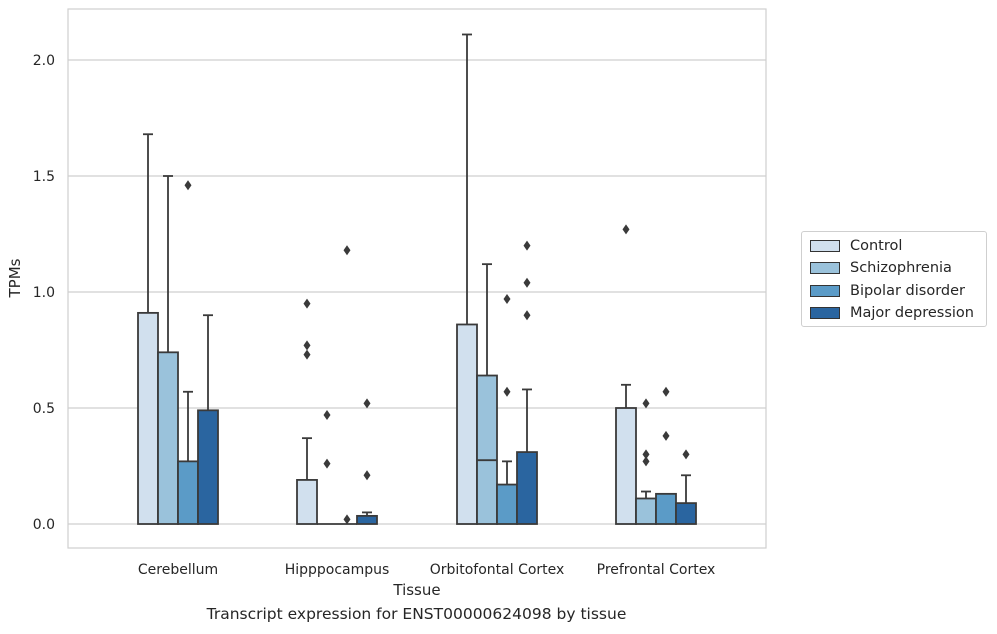 The height and width of the screenshot is (634, 997). I want to click on y-axis-label: TPMs, so click(15, 278).